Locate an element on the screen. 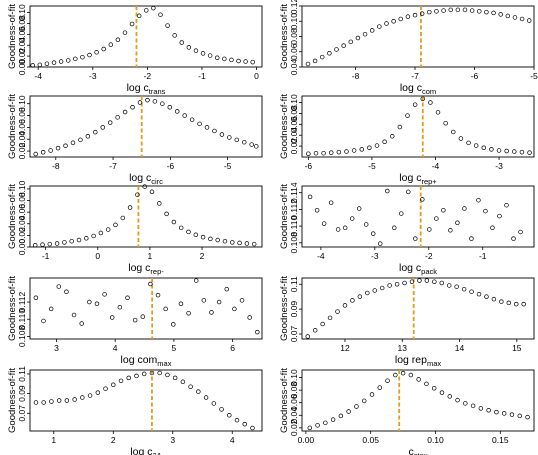  y-tick-label: 0.06 is located at coordinates (294, 124).